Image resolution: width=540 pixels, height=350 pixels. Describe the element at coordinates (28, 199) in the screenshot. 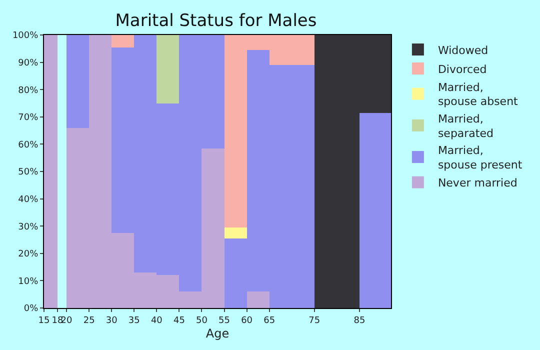

I see `y-tick-label: 40%` at that location.